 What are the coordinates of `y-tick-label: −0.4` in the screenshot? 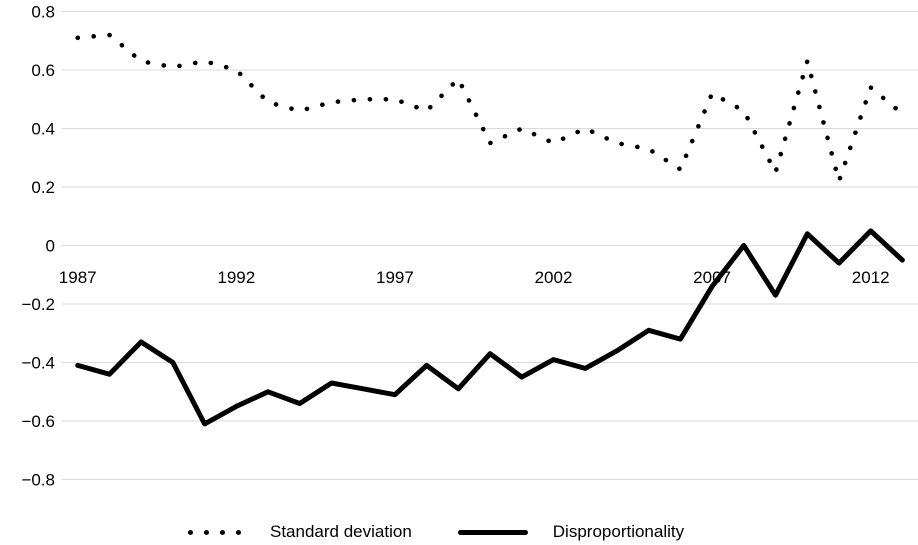 It's located at (38, 363).